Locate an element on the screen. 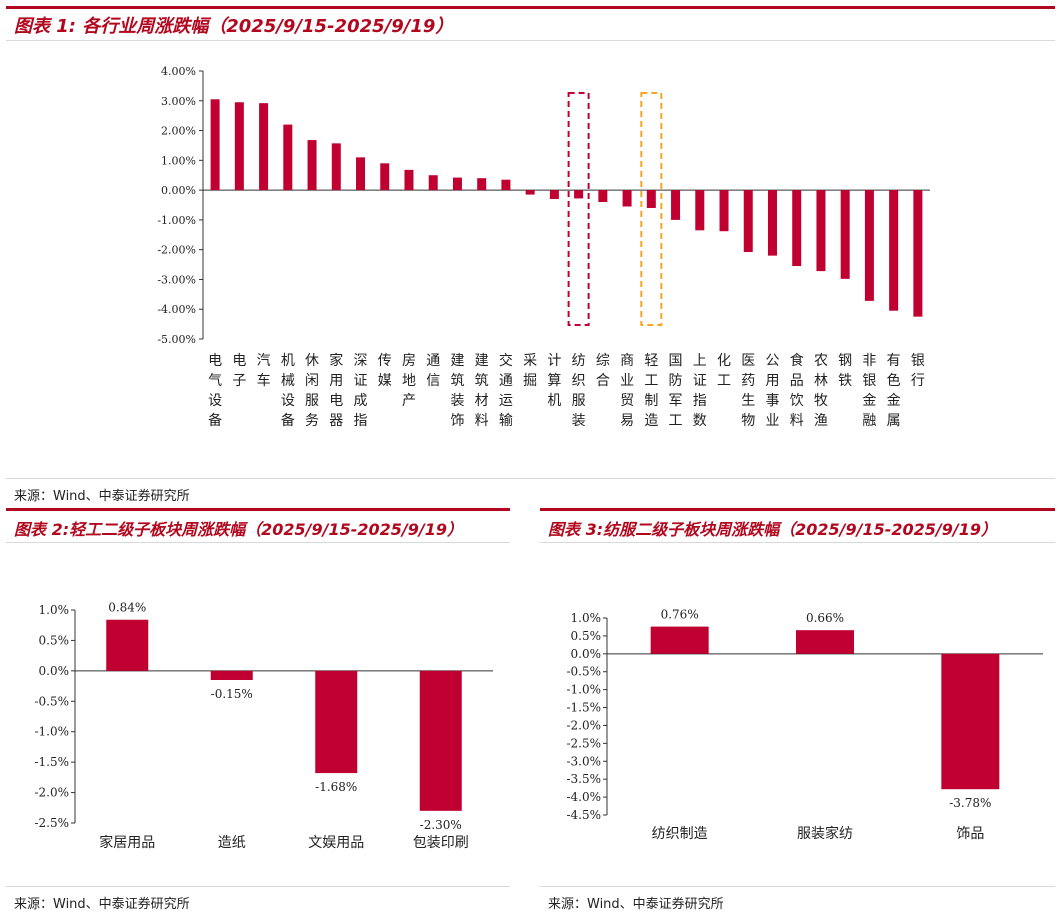 Image resolution: width=1061 pixels, height=915 pixels. chart2-y-tick-label: -1.5% is located at coordinates (51, 762).